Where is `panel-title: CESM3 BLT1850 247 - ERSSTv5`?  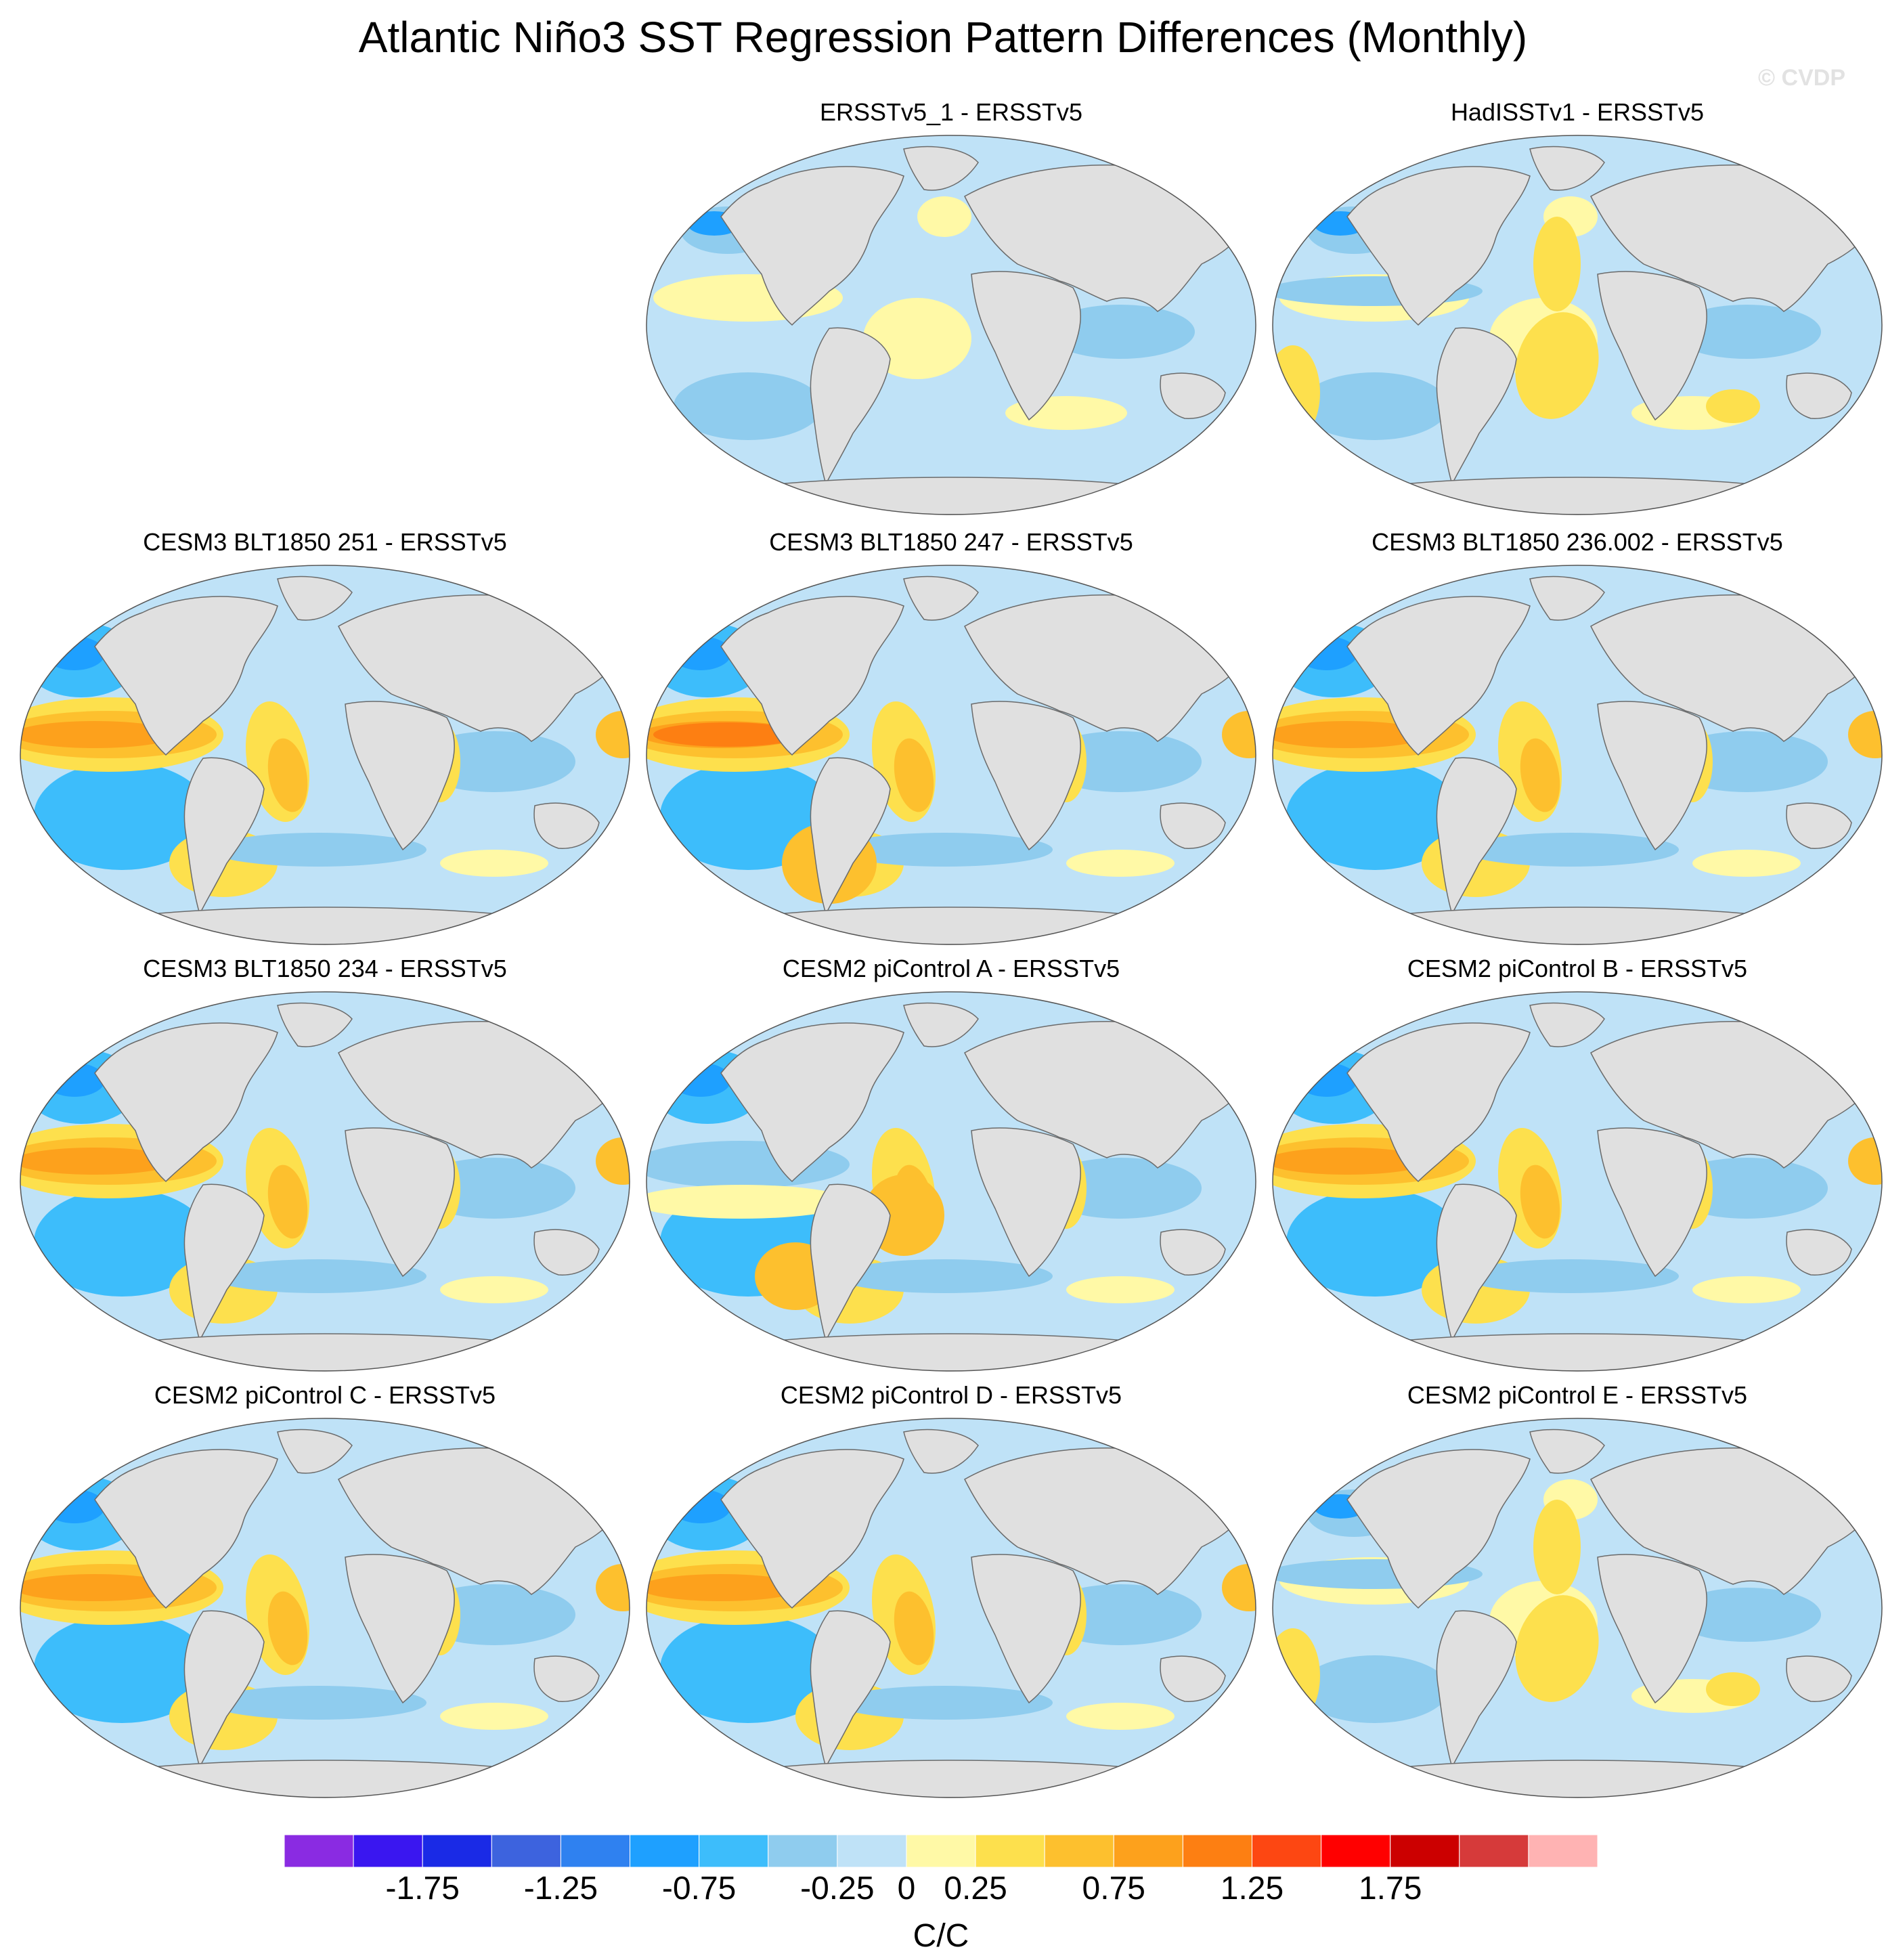
panel-title: CESM3 BLT1850 247 - ERSSTv5 is located at coordinates (951, 542).